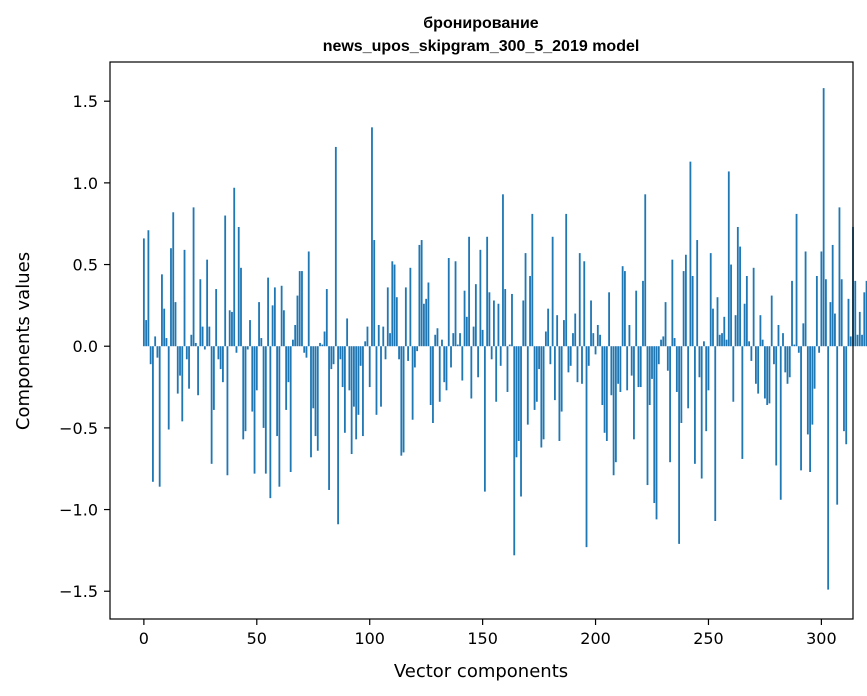 The width and height of the screenshot is (867, 696). Describe the element at coordinates (144, 638) in the screenshot. I see `x-tick-label: 0` at that location.